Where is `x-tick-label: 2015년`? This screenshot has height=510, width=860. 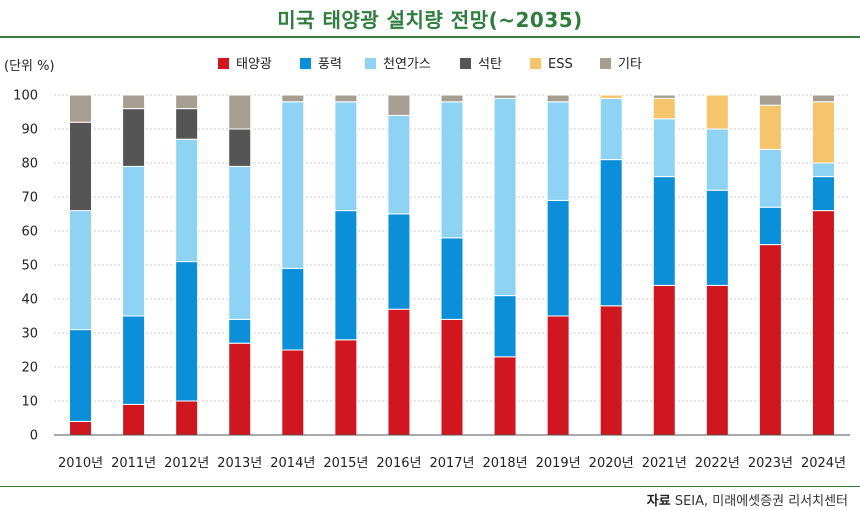 x-tick-label: 2015년 is located at coordinates (345, 463).